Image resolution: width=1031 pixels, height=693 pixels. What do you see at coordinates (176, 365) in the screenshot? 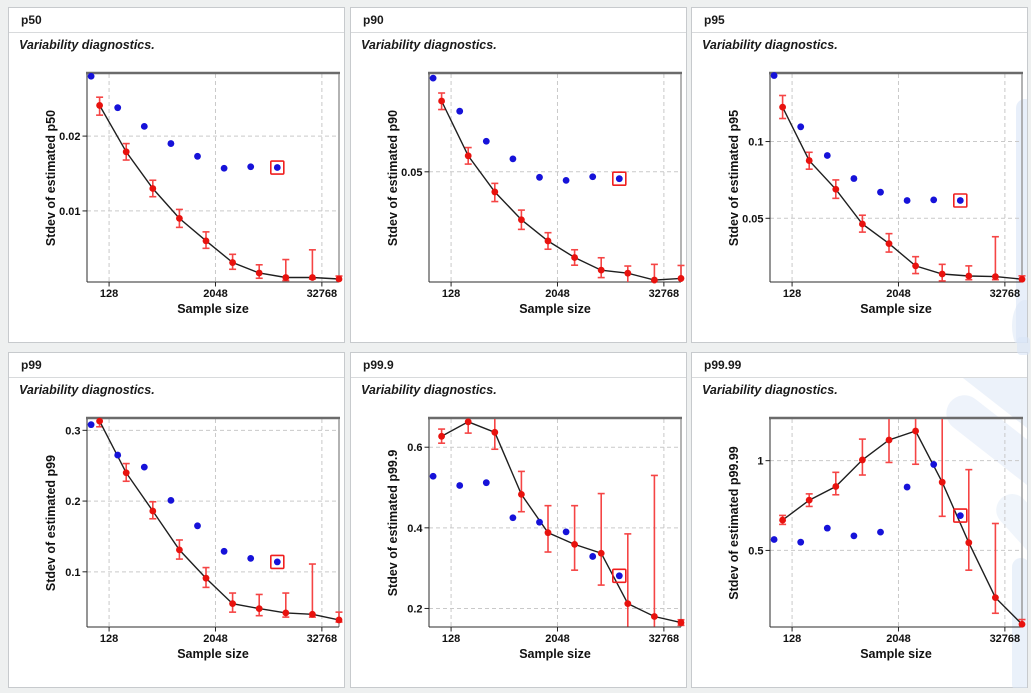
I see `panel-title: p99` at bounding box center [176, 365].